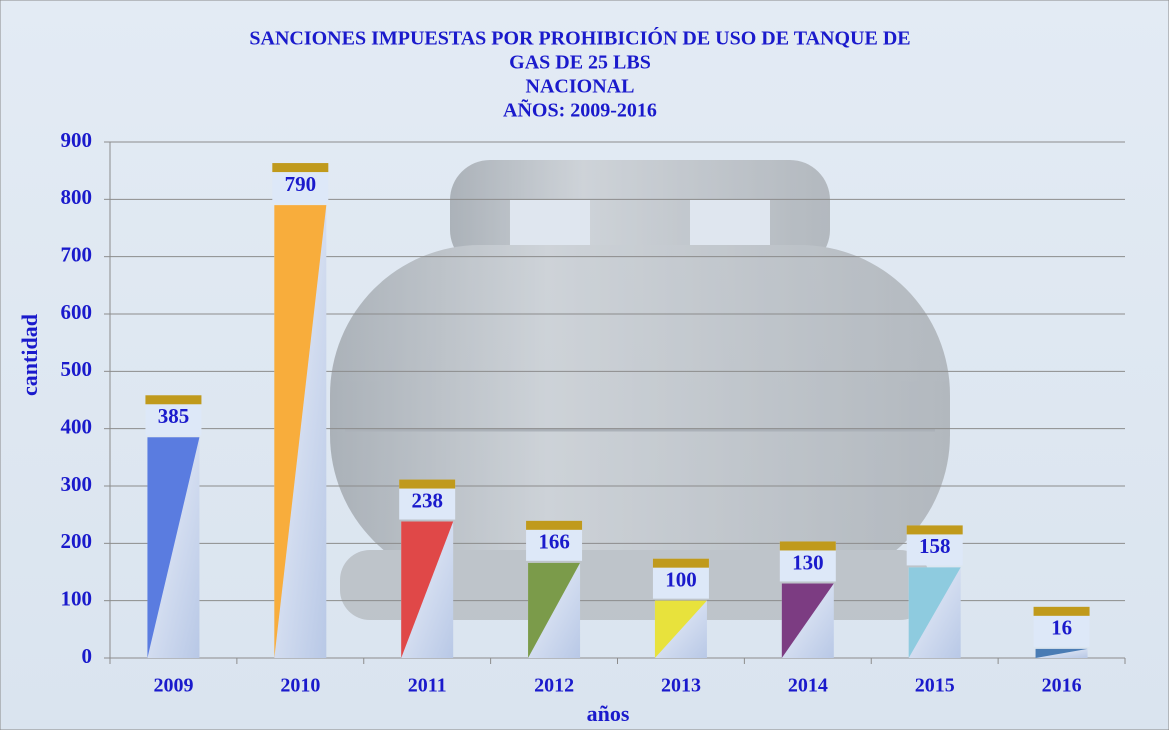 The height and width of the screenshot is (730, 1169). What do you see at coordinates (935, 686) in the screenshot?
I see `x-tick-label: 2015` at bounding box center [935, 686].